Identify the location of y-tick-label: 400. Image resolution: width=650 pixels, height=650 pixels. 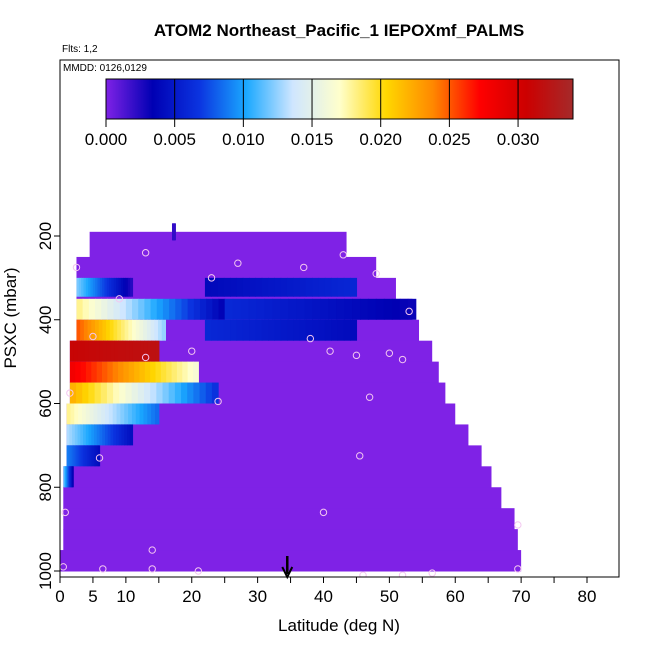
(45, 320).